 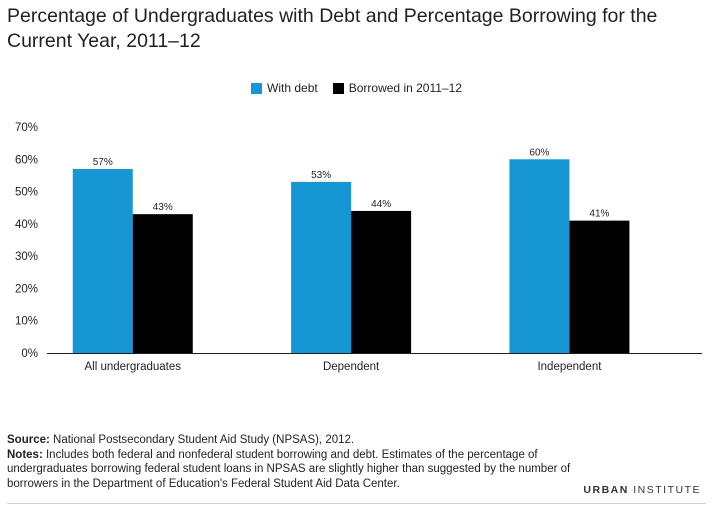 What do you see at coordinates (26, 193) in the screenshot?
I see `y-tick-label: 50%` at bounding box center [26, 193].